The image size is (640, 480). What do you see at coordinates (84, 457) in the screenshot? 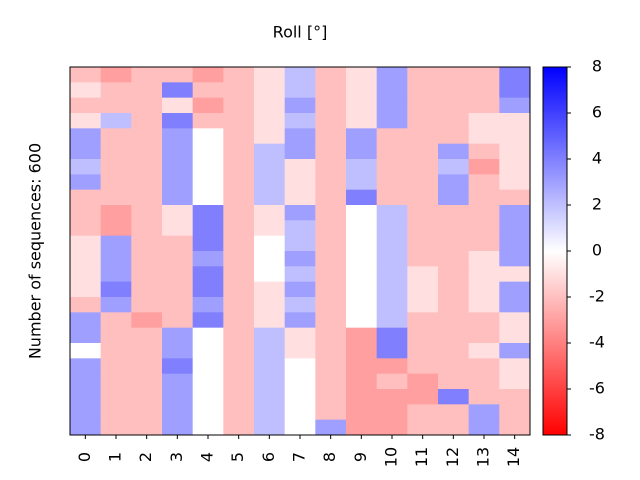
I see `x-tick-label: 0` at bounding box center [84, 457].